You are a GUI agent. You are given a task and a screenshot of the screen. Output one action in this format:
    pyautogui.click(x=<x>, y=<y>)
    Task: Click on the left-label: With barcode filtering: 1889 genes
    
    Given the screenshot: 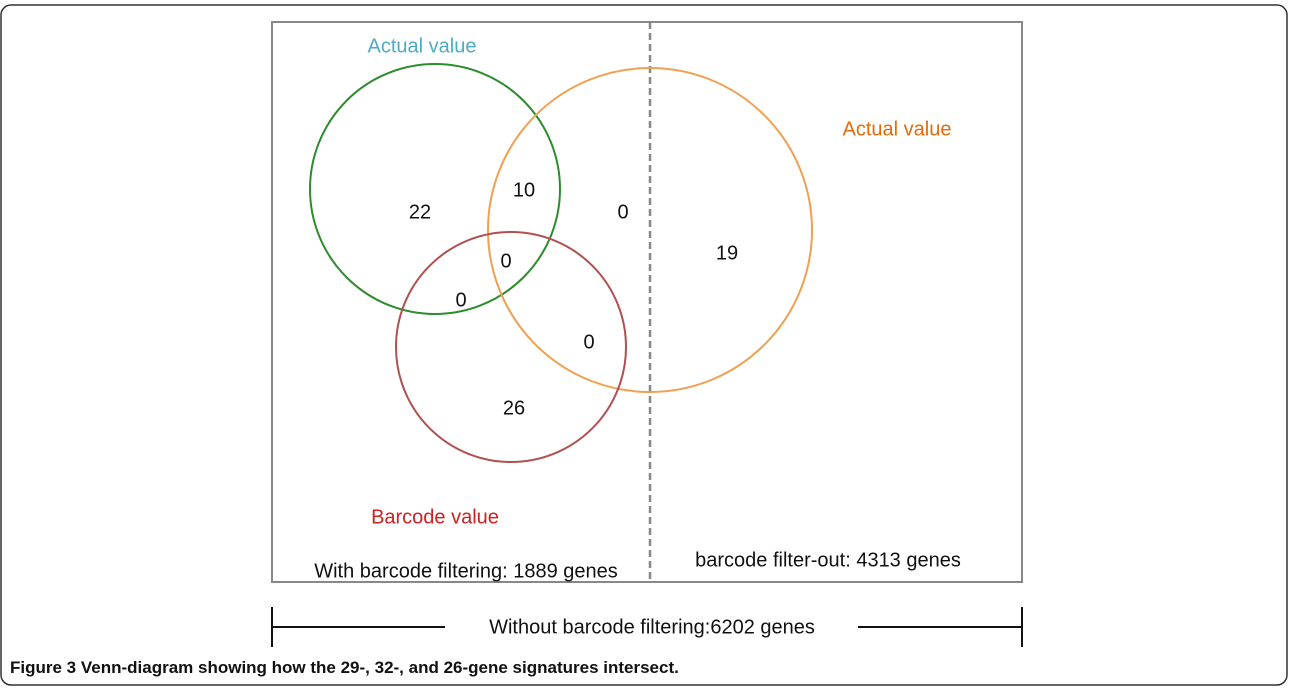 What is the action you would take?
    pyautogui.click(x=466, y=571)
    